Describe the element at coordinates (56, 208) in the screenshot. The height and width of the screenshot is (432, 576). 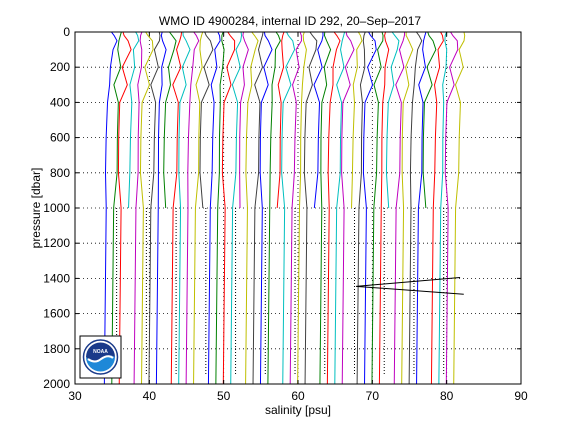
I see `y-tick-label: 1000` at that location.